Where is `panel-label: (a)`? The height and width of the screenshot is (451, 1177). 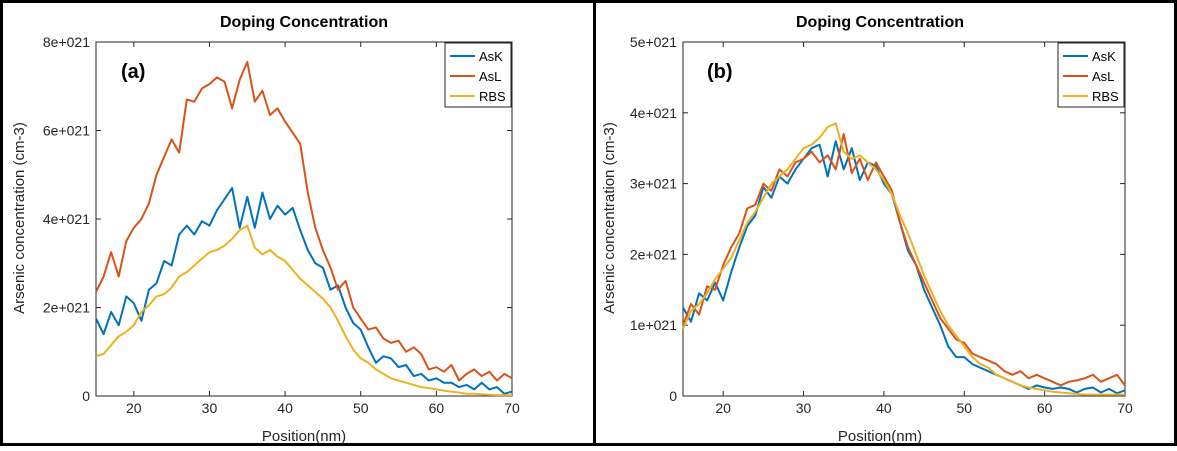 panel-label: (a) is located at coordinates (133, 72).